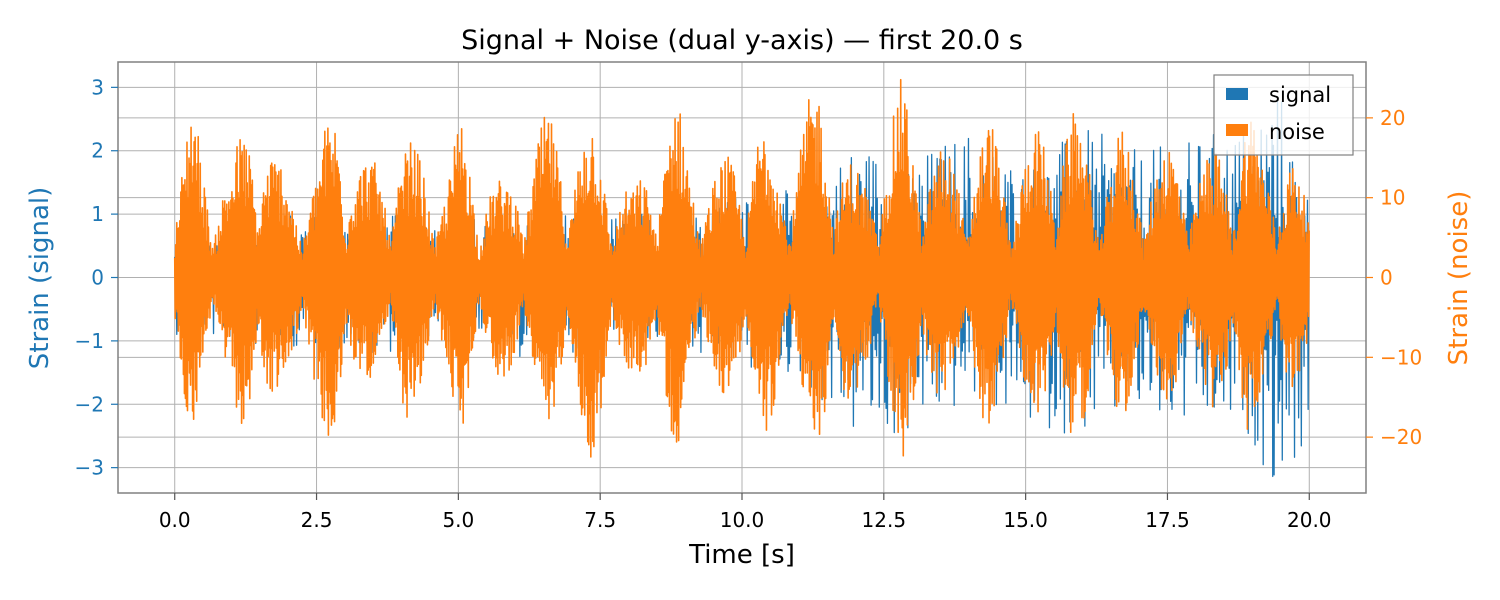  What do you see at coordinates (1237, 94) in the screenshot?
I see `legend-swatch-signal` at bounding box center [1237, 94].